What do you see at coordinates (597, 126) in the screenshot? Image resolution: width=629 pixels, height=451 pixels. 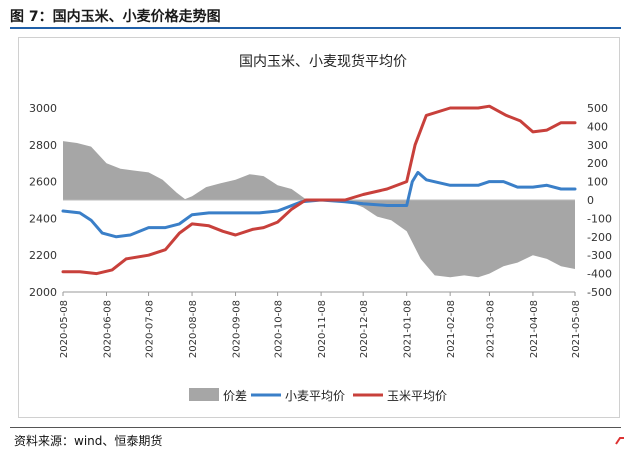 I see `y-right-tick-label: 400` at bounding box center [597, 126].